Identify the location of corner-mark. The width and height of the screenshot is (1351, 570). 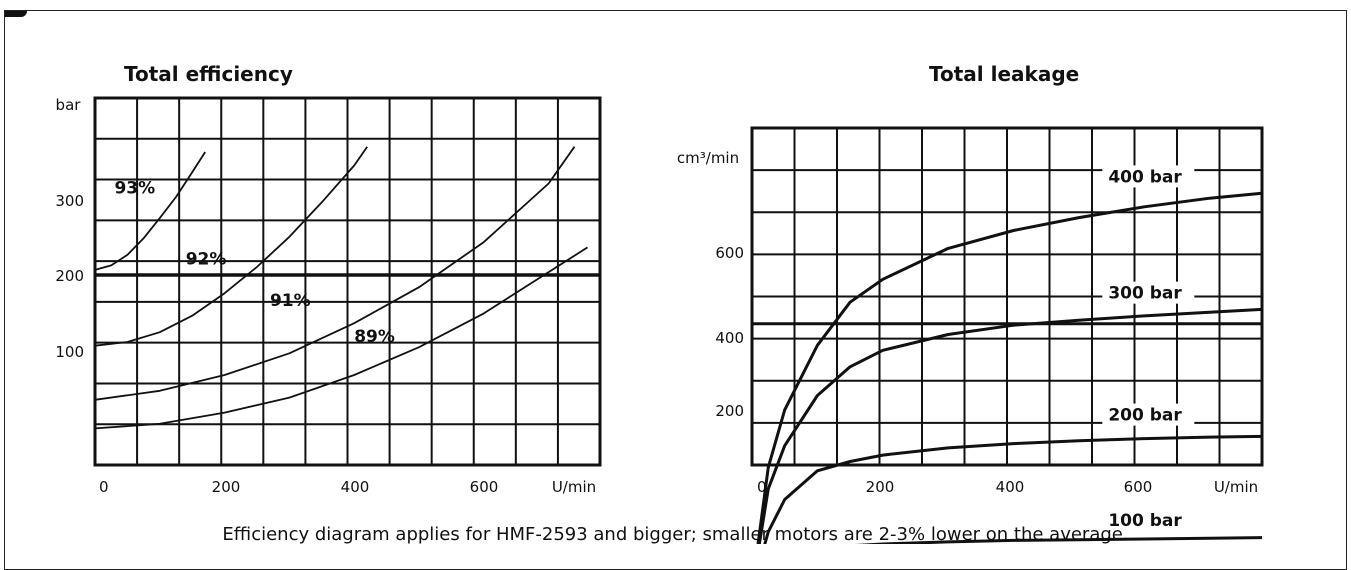
(16, 14).